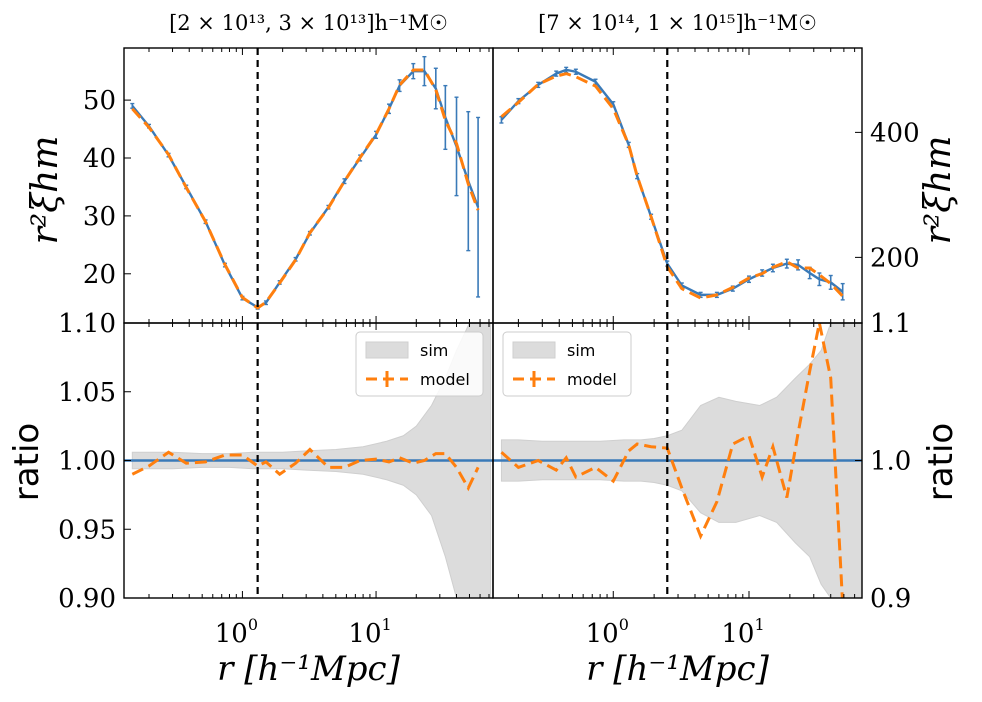  I want to click on y-tick-label: 1.1, so click(890, 324).